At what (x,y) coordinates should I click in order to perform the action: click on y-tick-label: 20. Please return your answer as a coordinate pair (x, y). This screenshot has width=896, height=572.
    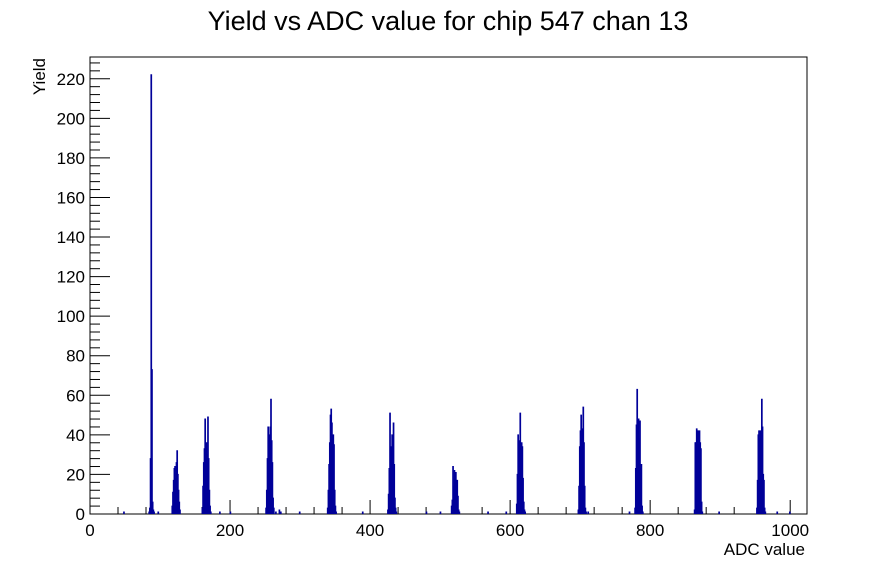
    Looking at the image, I should click on (75, 474).